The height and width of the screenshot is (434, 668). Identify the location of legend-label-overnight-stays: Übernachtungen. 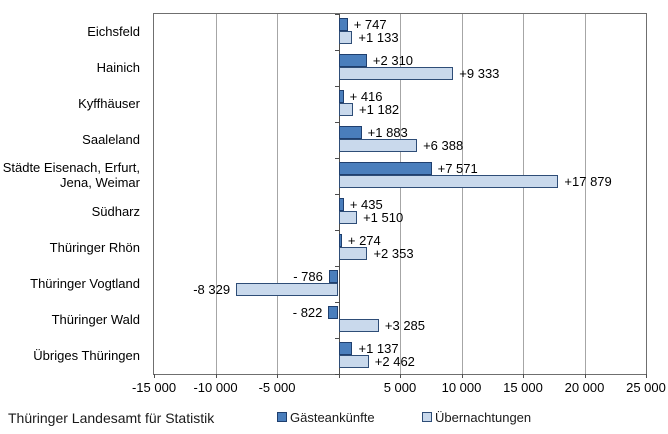
(483, 417).